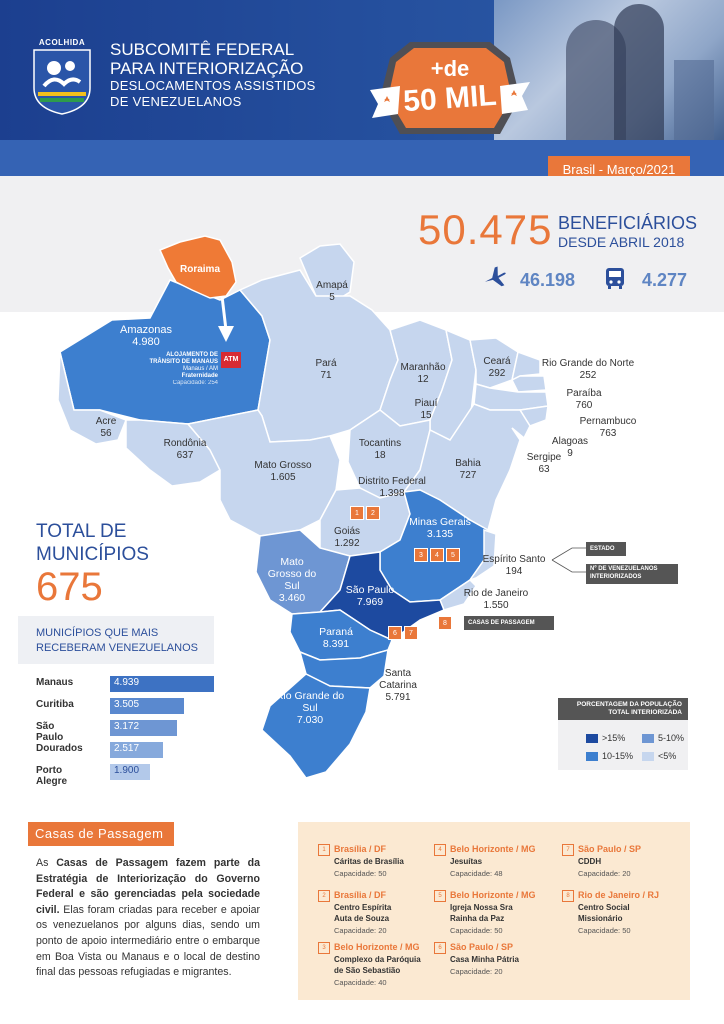 The image size is (724, 1024). What do you see at coordinates (484, 959) in the screenshot?
I see `casa-name: Casa Minha Pátria` at bounding box center [484, 959].